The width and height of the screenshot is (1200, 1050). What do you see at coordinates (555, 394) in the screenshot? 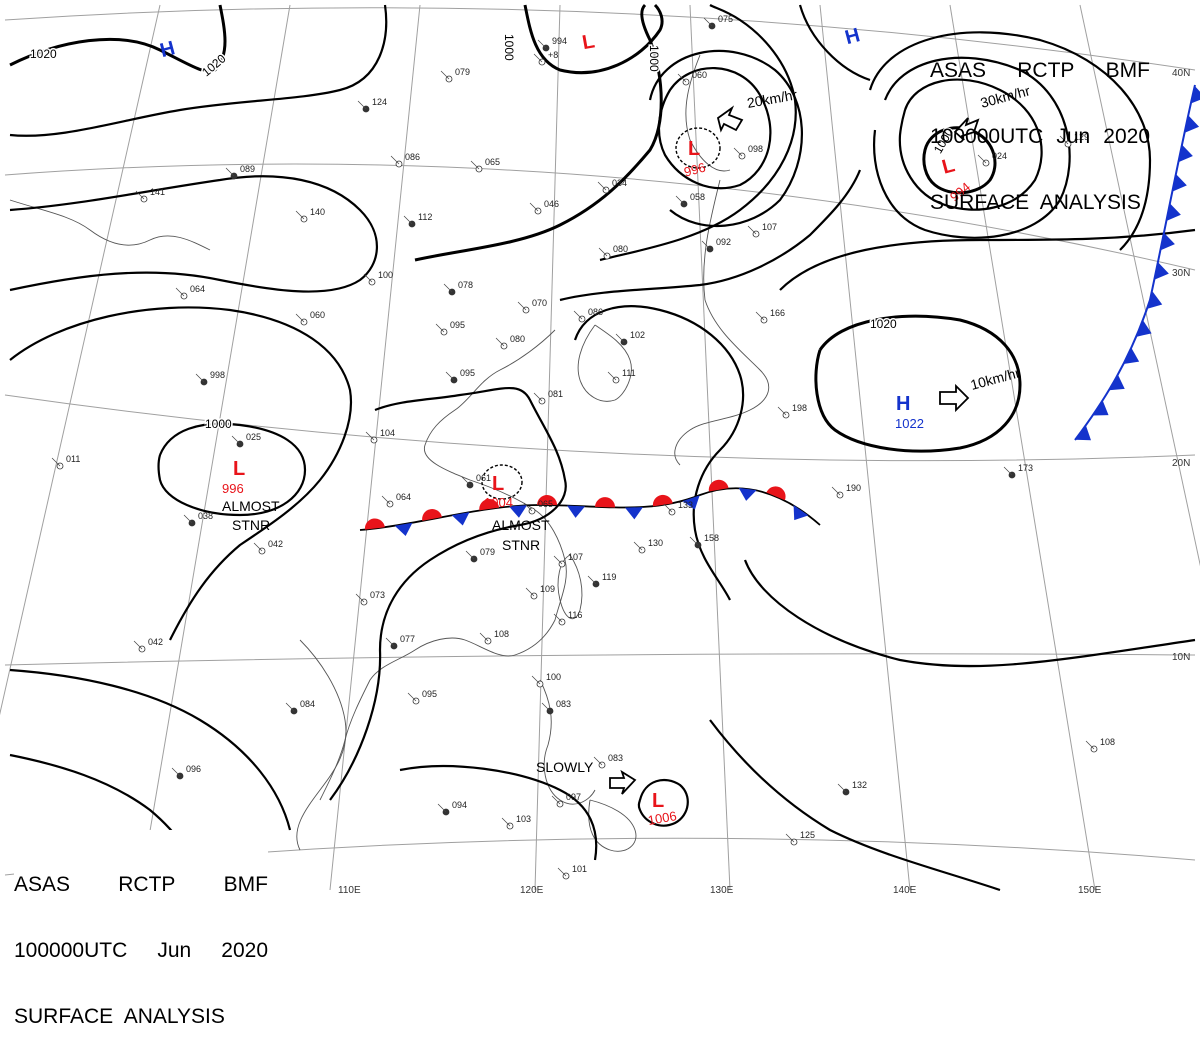
I see `station-pressure: 081` at bounding box center [555, 394].